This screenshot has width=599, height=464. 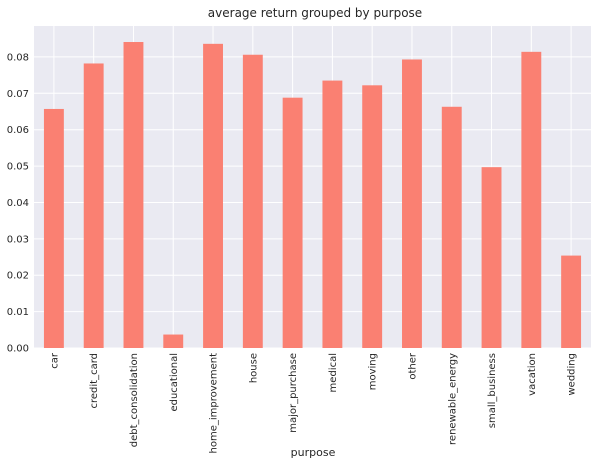 What do you see at coordinates (18, 130) in the screenshot?
I see `y-tick-label: 0.06` at bounding box center [18, 130].